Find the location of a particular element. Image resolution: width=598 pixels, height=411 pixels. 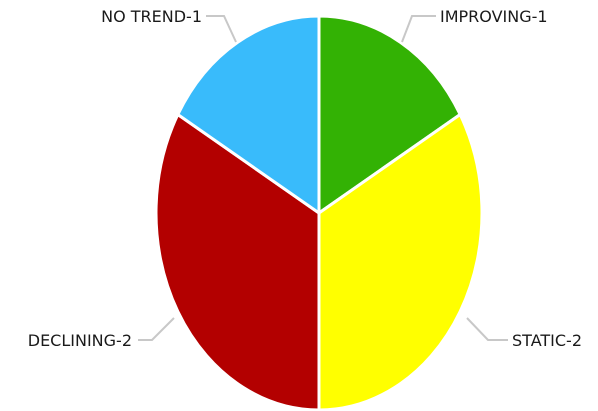

slice-label-static: STATIC-2 is located at coordinates (547, 340).